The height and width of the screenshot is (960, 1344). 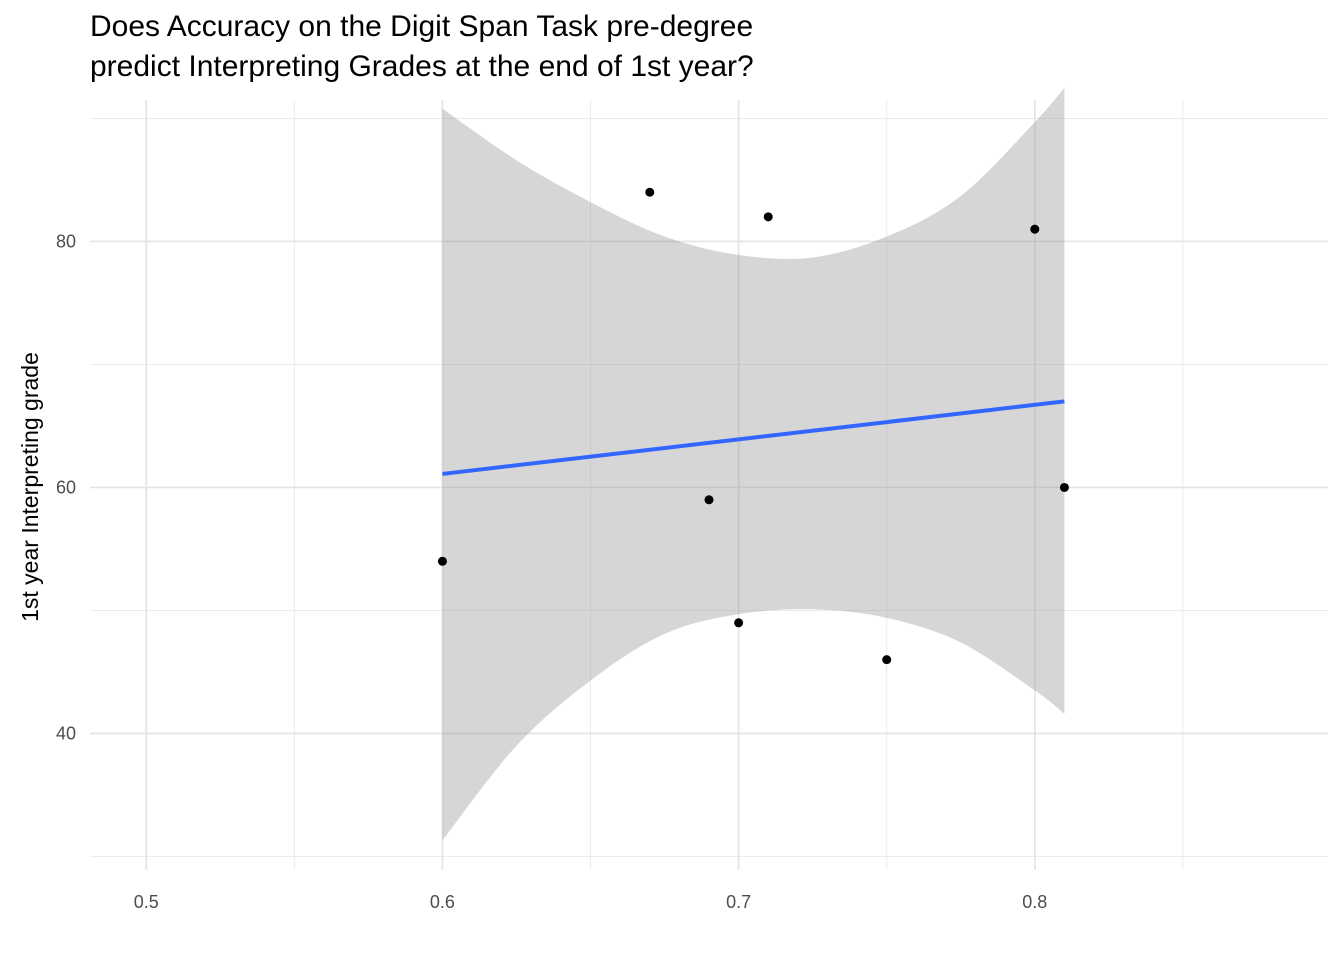 I want to click on x-tick-label: 0.6, so click(x=442, y=902).